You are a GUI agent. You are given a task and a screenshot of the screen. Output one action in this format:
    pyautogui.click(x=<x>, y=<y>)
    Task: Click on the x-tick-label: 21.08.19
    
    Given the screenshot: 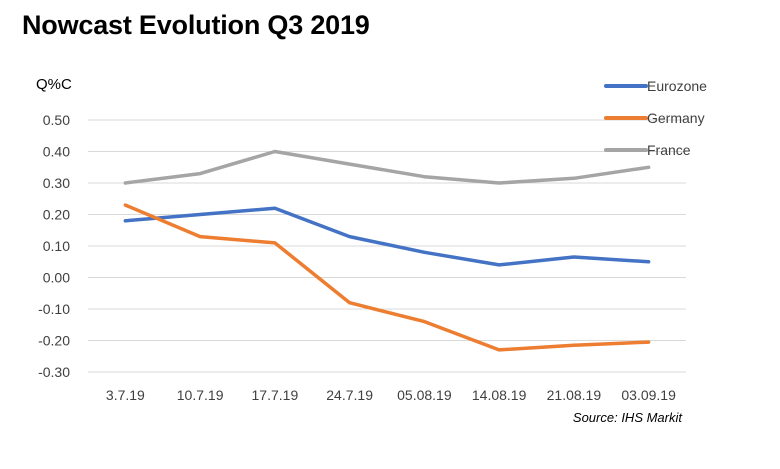 What is the action you would take?
    pyautogui.click(x=574, y=395)
    